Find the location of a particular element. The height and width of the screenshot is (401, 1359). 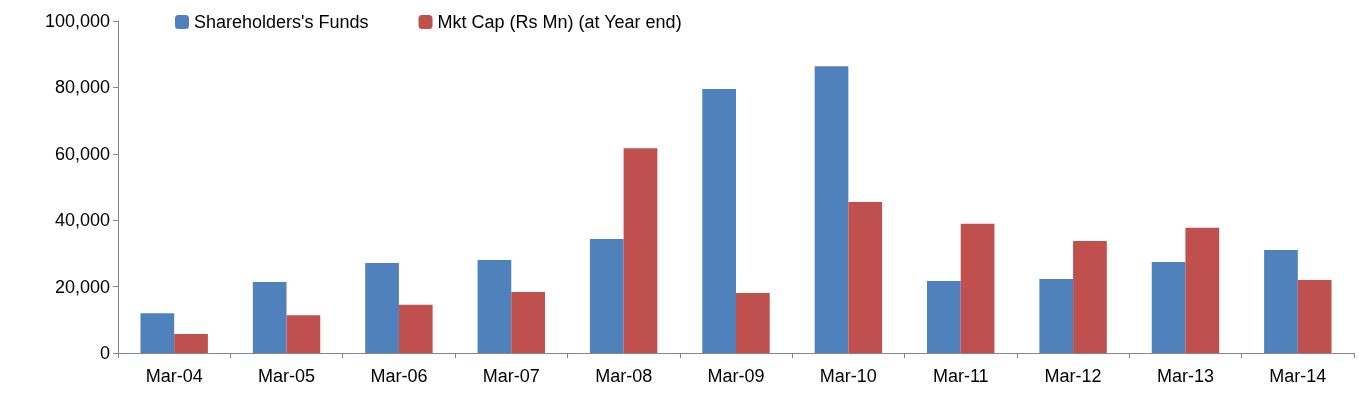

x-tick-label: Mar-04 is located at coordinates (174, 376).